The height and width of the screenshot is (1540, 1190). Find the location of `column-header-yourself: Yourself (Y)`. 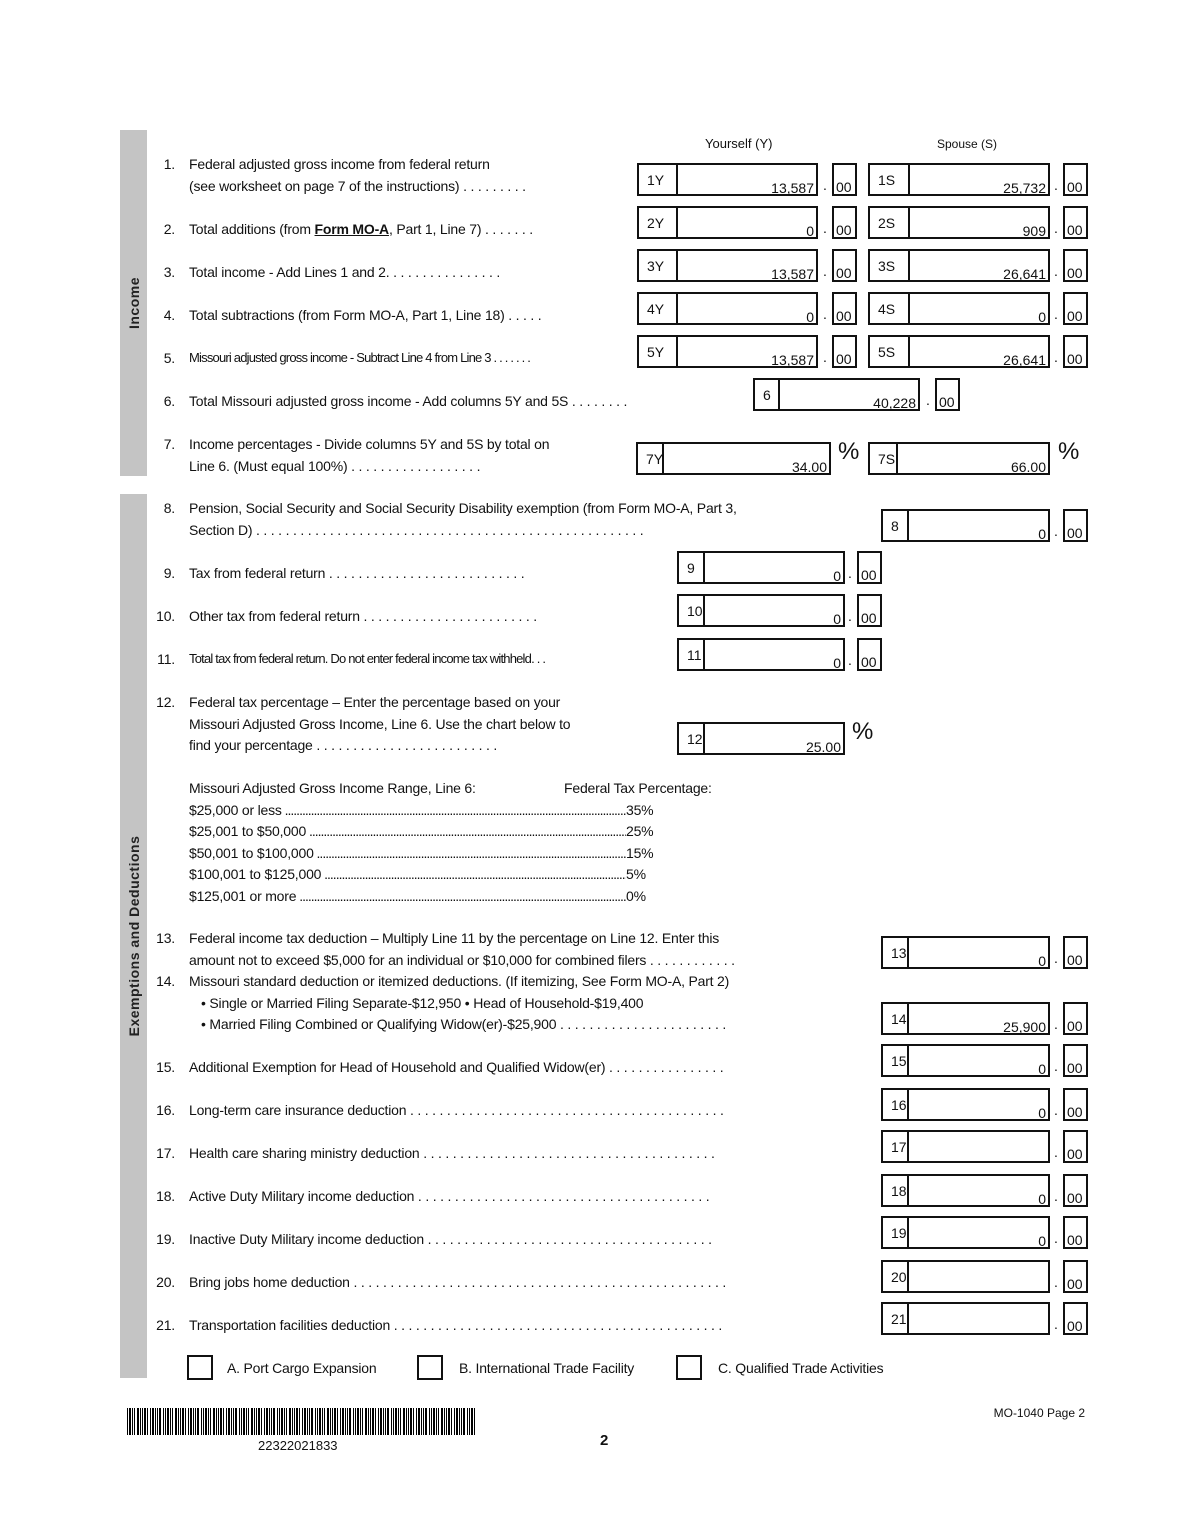

column-header-yourself: Yourself (Y) is located at coordinates (739, 143).